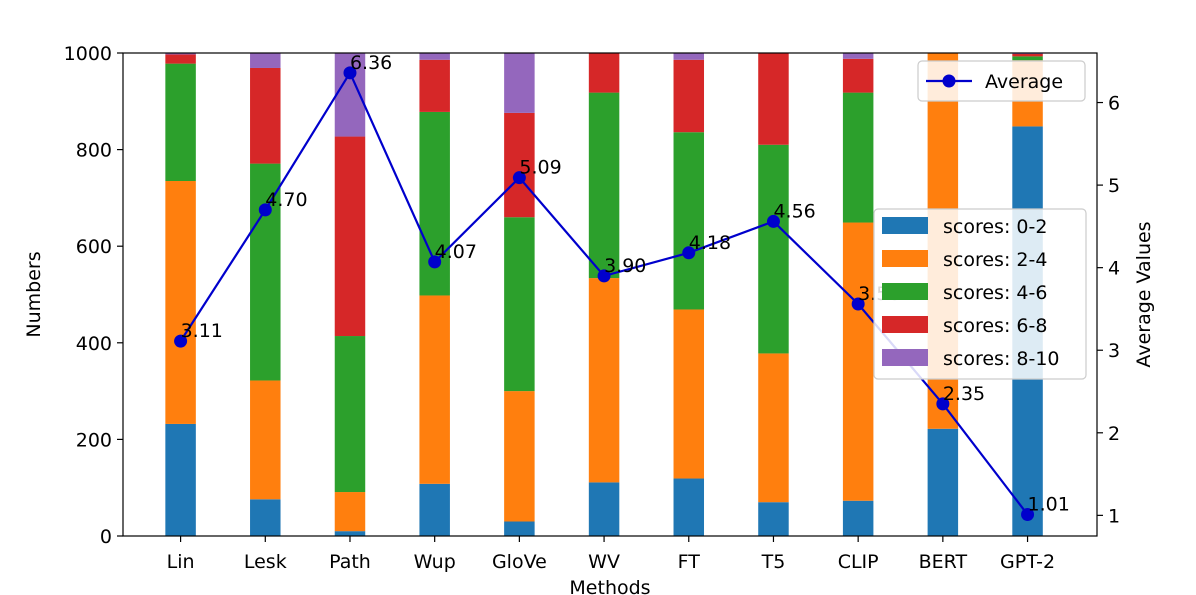 This screenshot has height=595, width=1196. Describe the element at coordinates (604, 276) in the screenshot. I see `average-point-wv` at that location.